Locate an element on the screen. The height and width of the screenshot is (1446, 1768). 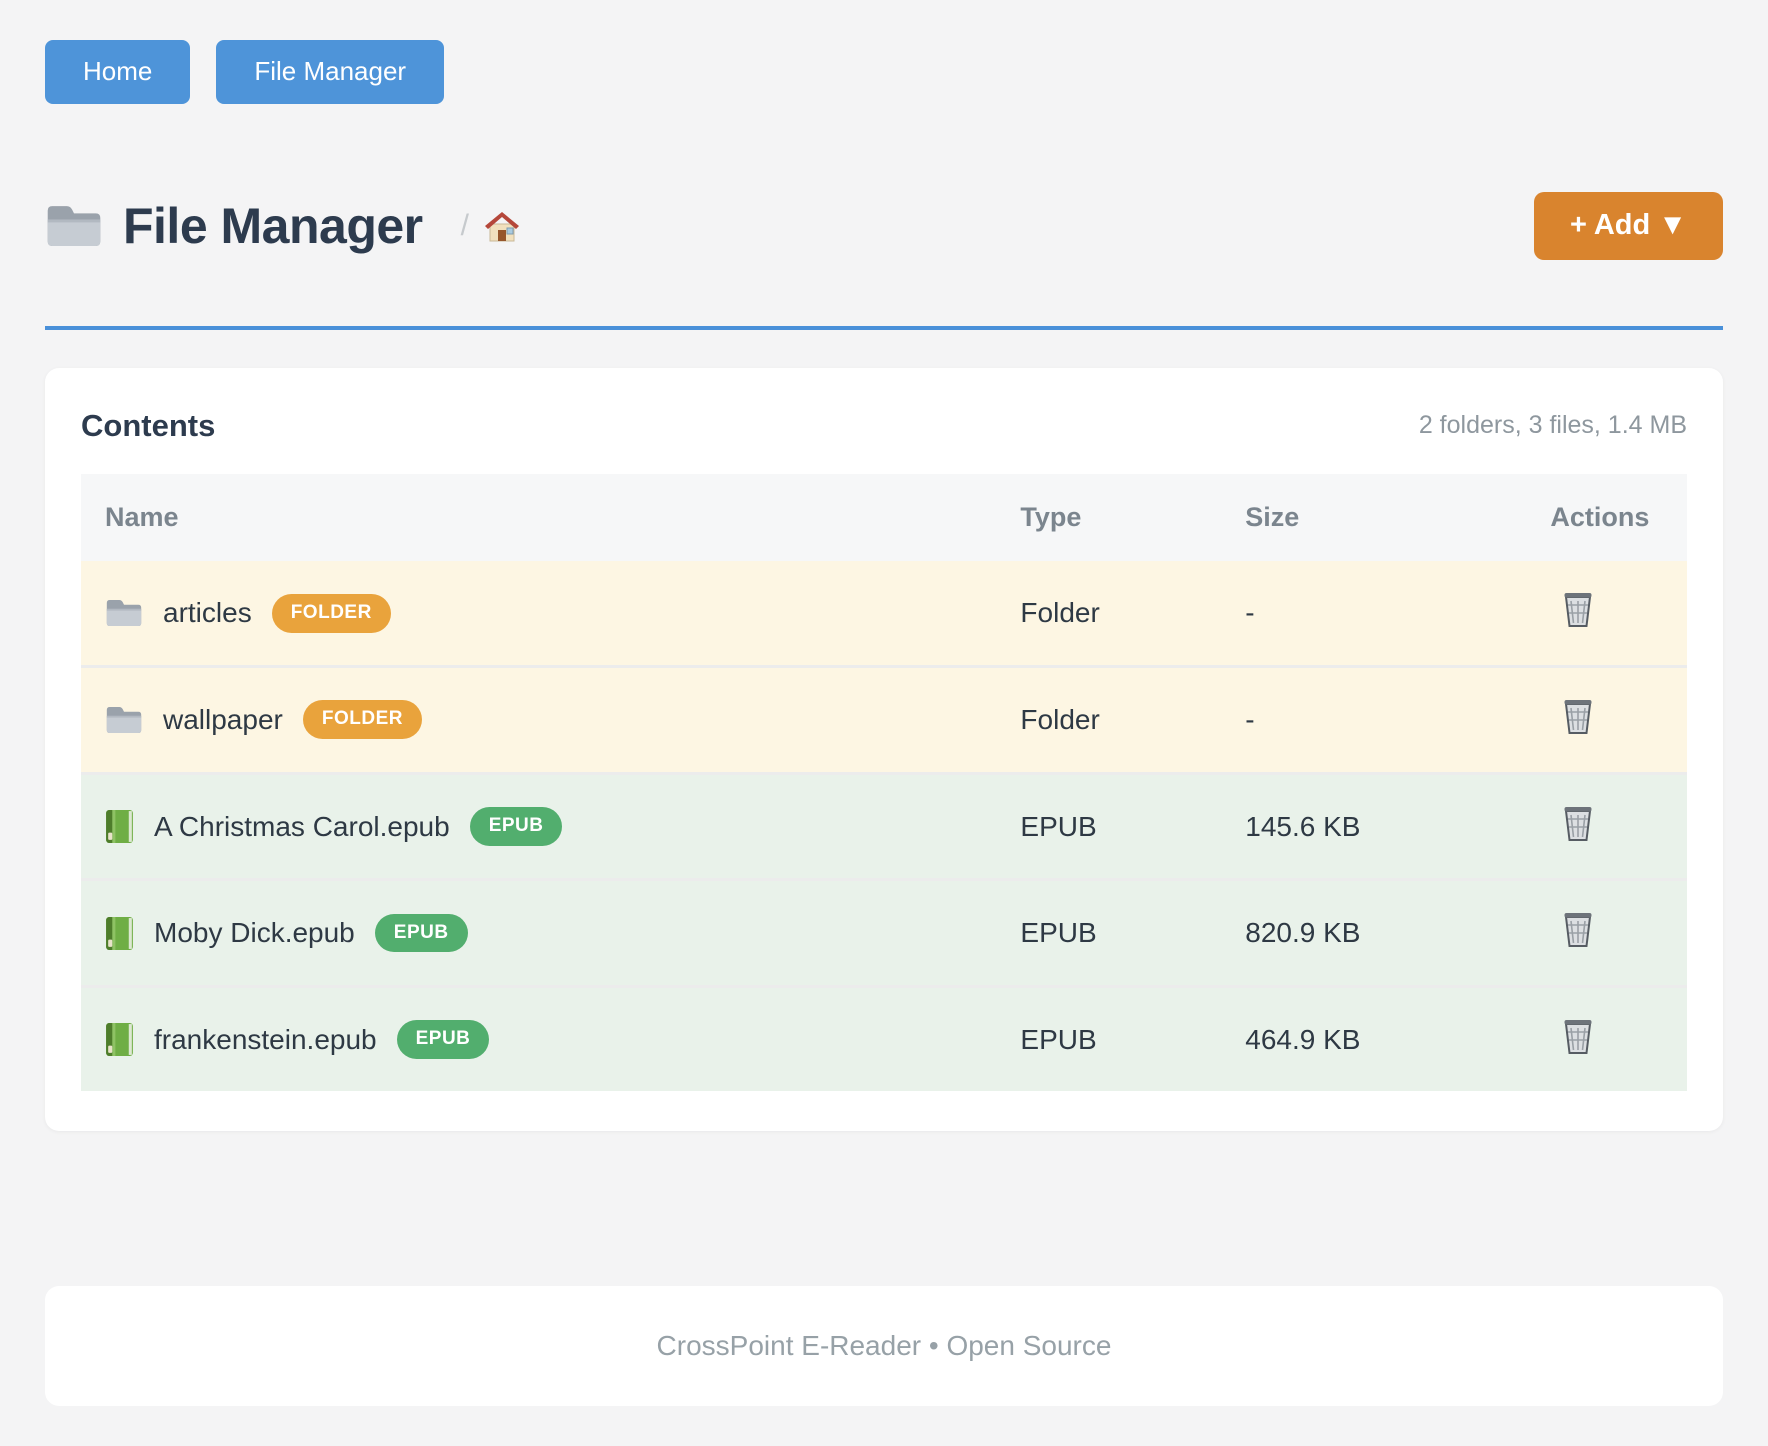
footer: CrossPoint E-Reader • Open Source is located at coordinates (884, 1346).